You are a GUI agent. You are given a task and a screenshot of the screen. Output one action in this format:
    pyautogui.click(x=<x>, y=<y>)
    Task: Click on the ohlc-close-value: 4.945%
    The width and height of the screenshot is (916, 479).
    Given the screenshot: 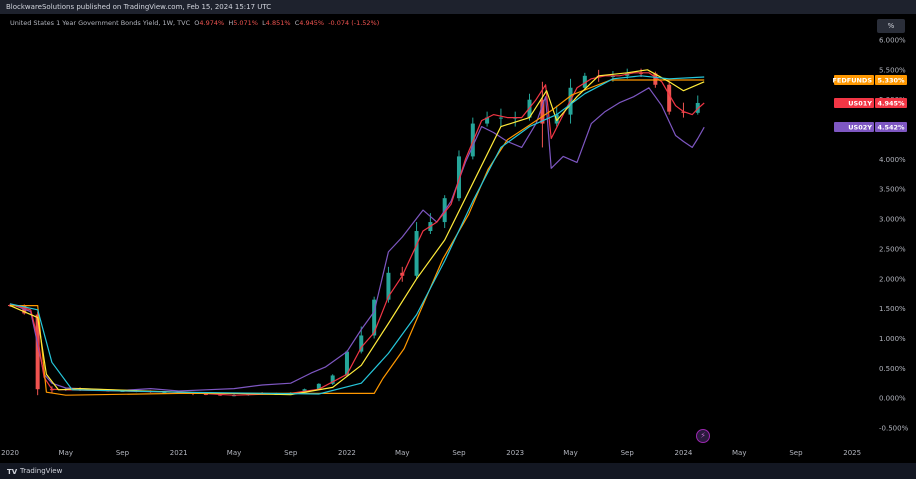 What is the action you would take?
    pyautogui.click(x=312, y=23)
    